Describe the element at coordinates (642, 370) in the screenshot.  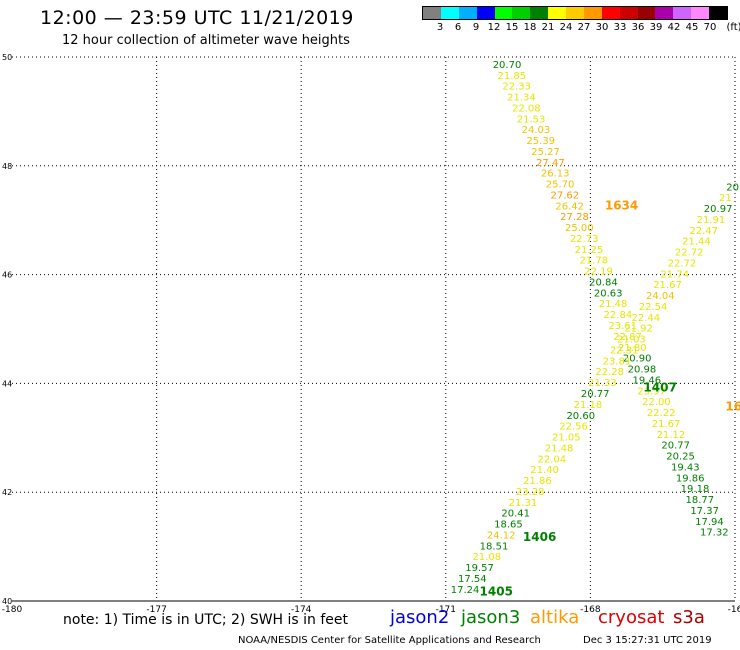
I see `wave-height-label: 20.98` at that location.